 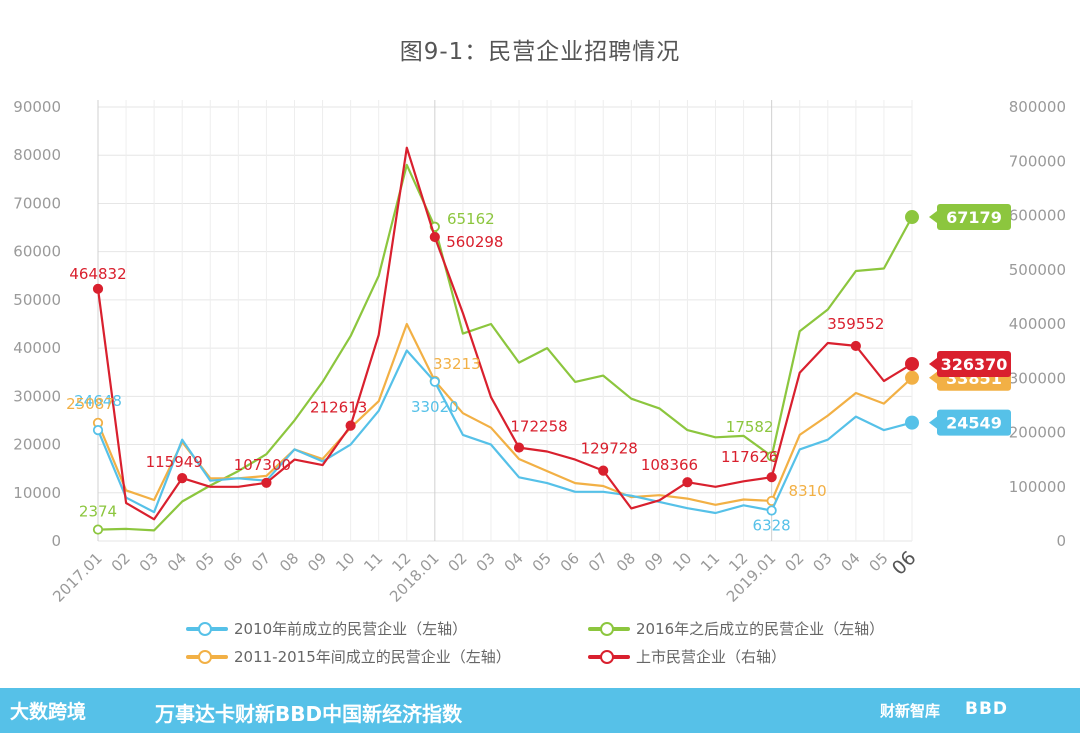 What do you see at coordinates (669, 465) in the screenshot?
I see `data-label: 108366` at bounding box center [669, 465].